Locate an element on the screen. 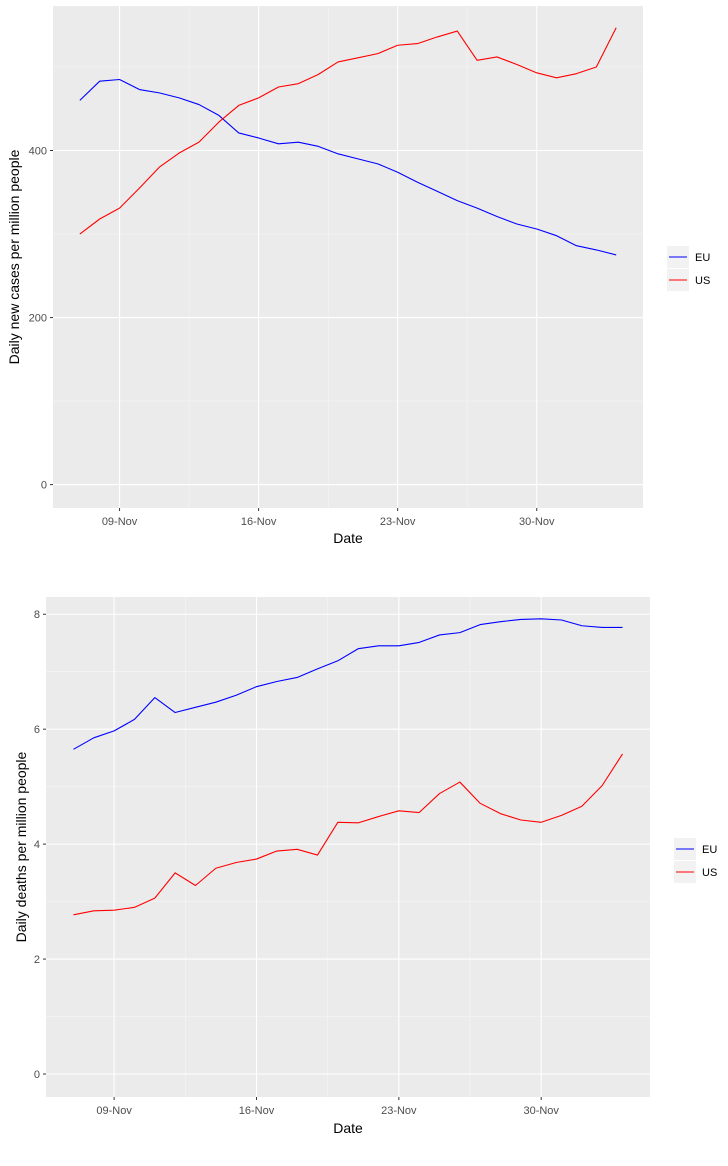 Image resolution: width=728 pixels, height=1166 pixels. y-axis-title: Daily deaths per million people is located at coordinates (21, 846).